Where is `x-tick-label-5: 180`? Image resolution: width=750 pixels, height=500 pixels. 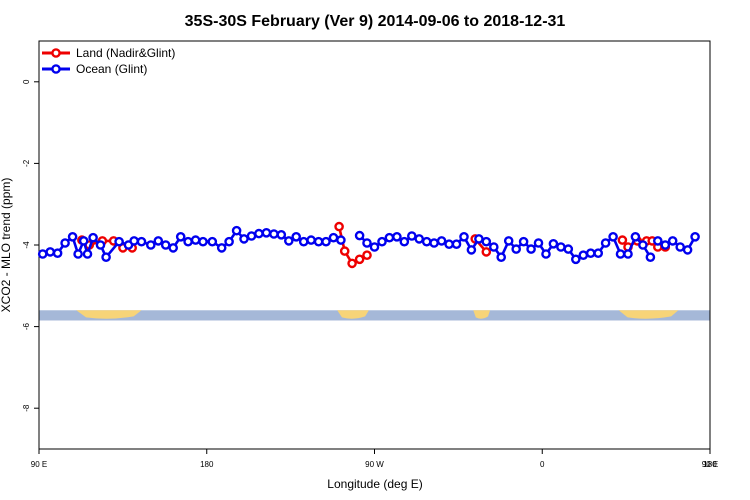 x-tick-label-5: 180 is located at coordinates (710, 464).